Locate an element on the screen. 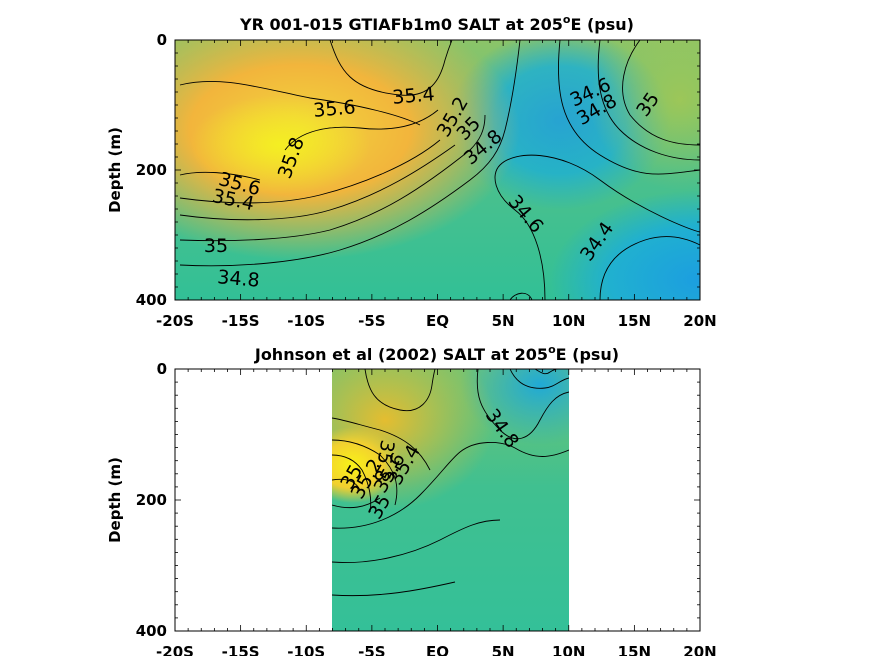  bottom-x-tick-labels: -20S -15S -10S -5S EQ 5N 10N 15N 20N is located at coordinates (436, 649).